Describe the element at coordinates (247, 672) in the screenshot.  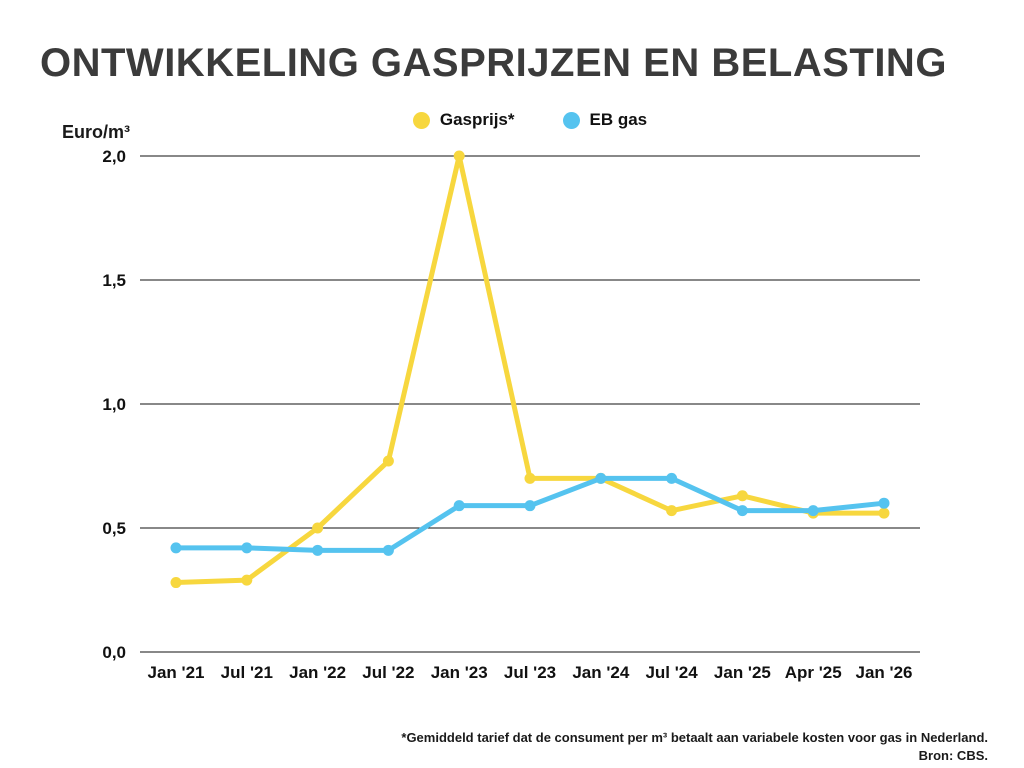
I see `x-tick-label: Jul '21` at that location.